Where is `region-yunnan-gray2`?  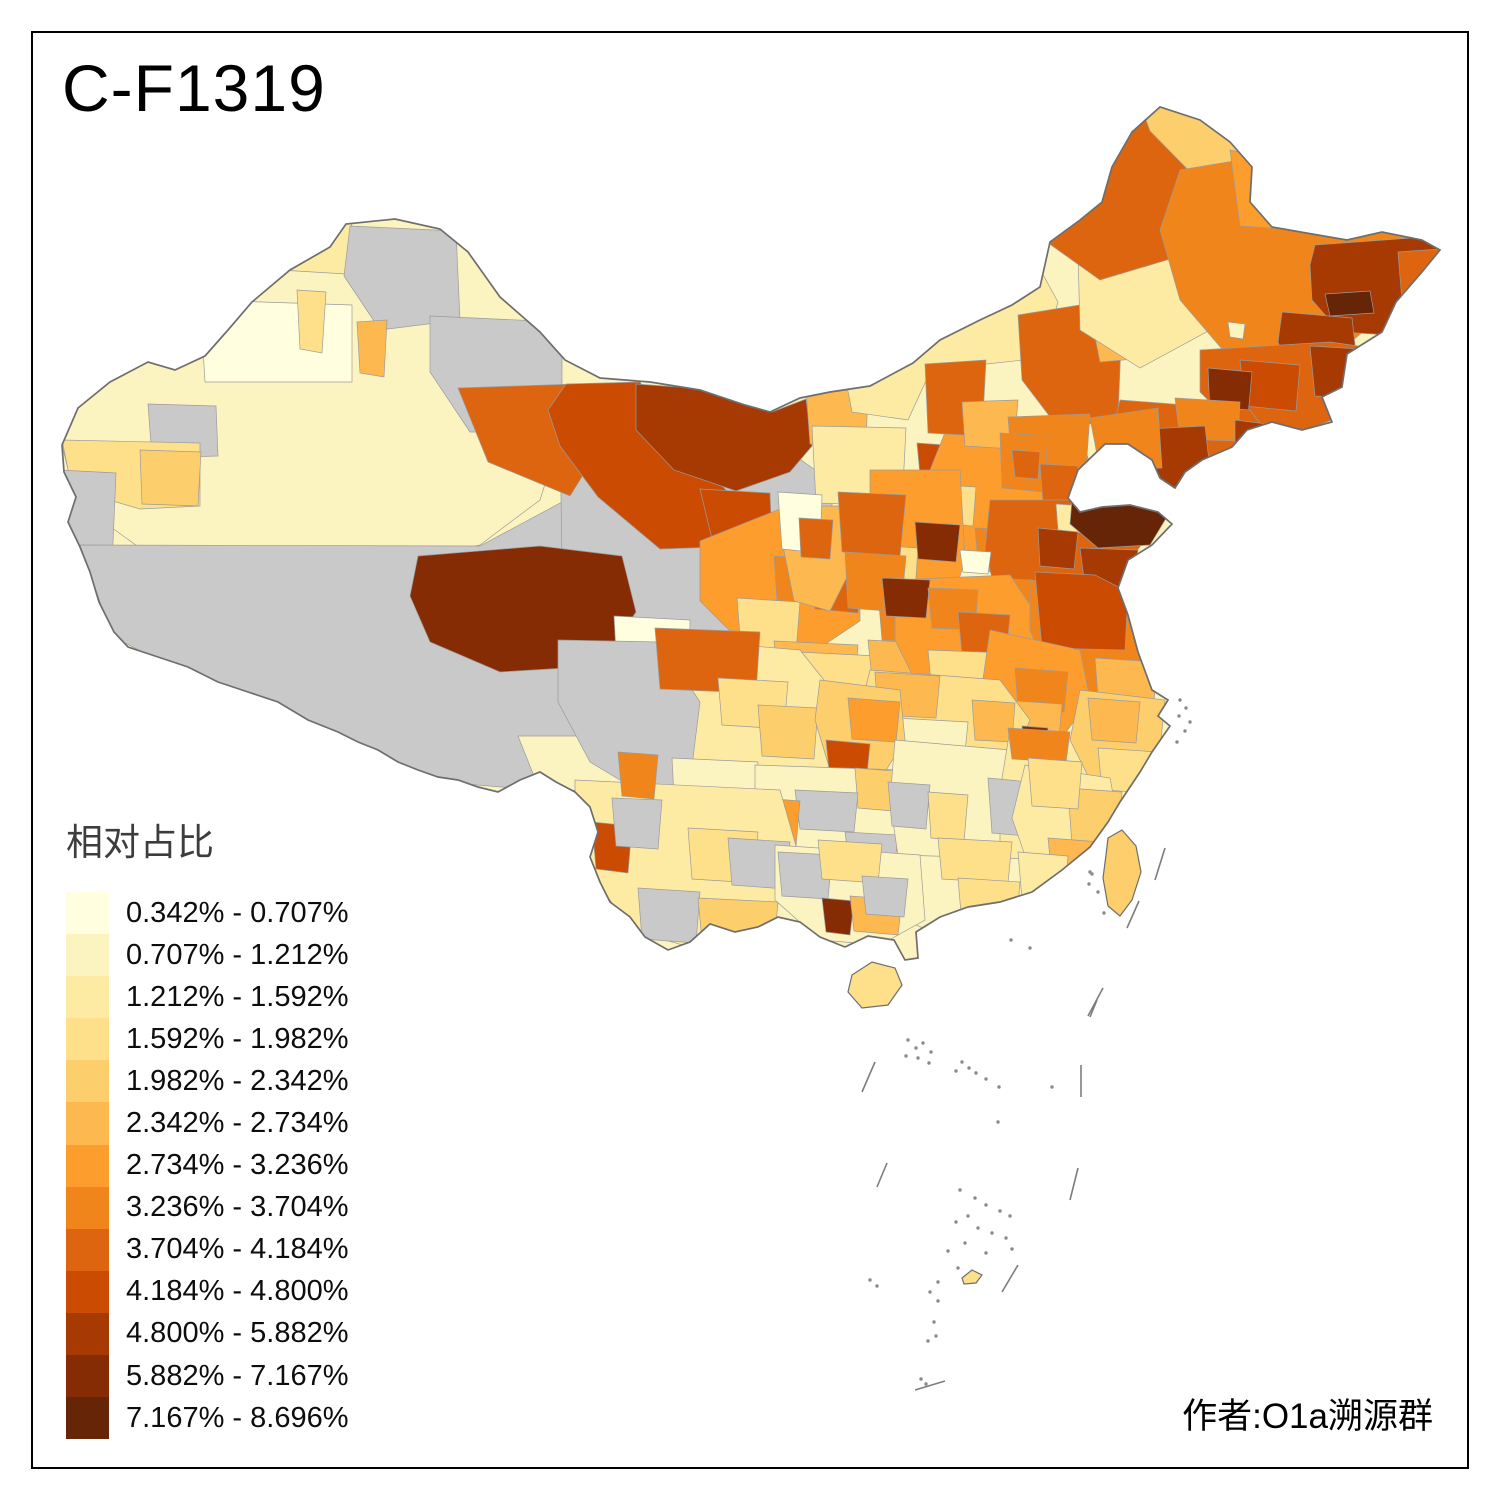
region-yunnan-gray2 is located at coordinates (669, 915).